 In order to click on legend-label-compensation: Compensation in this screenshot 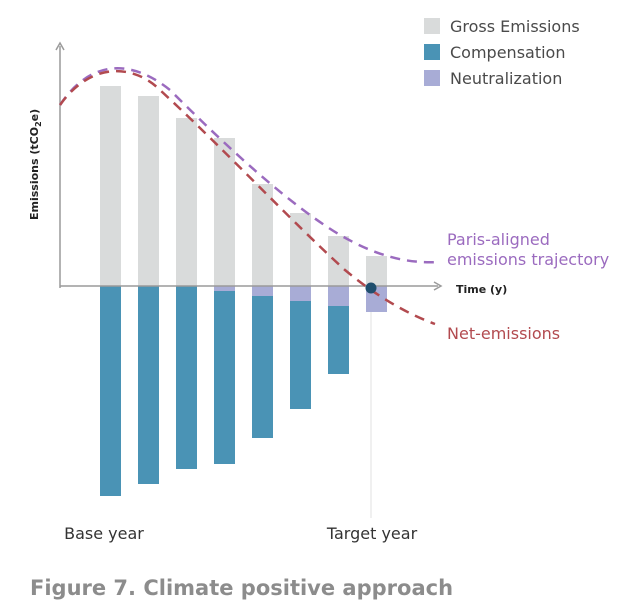, I will do `click(507, 52)`.